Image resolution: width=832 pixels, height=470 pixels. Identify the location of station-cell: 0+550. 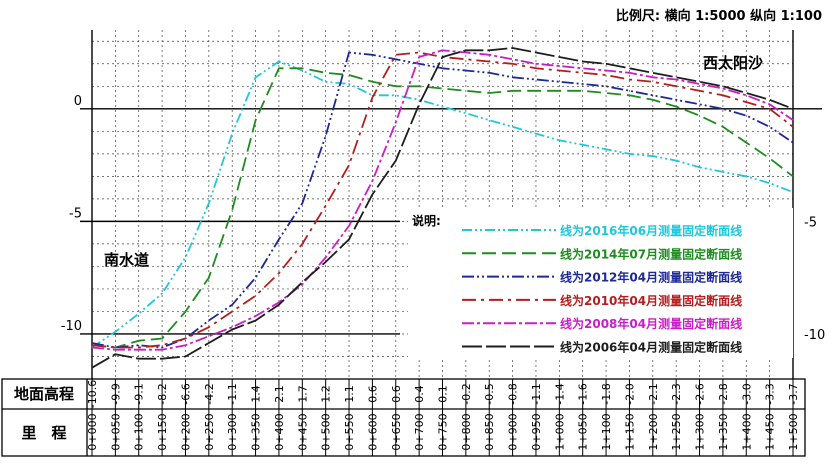
(349, 431).